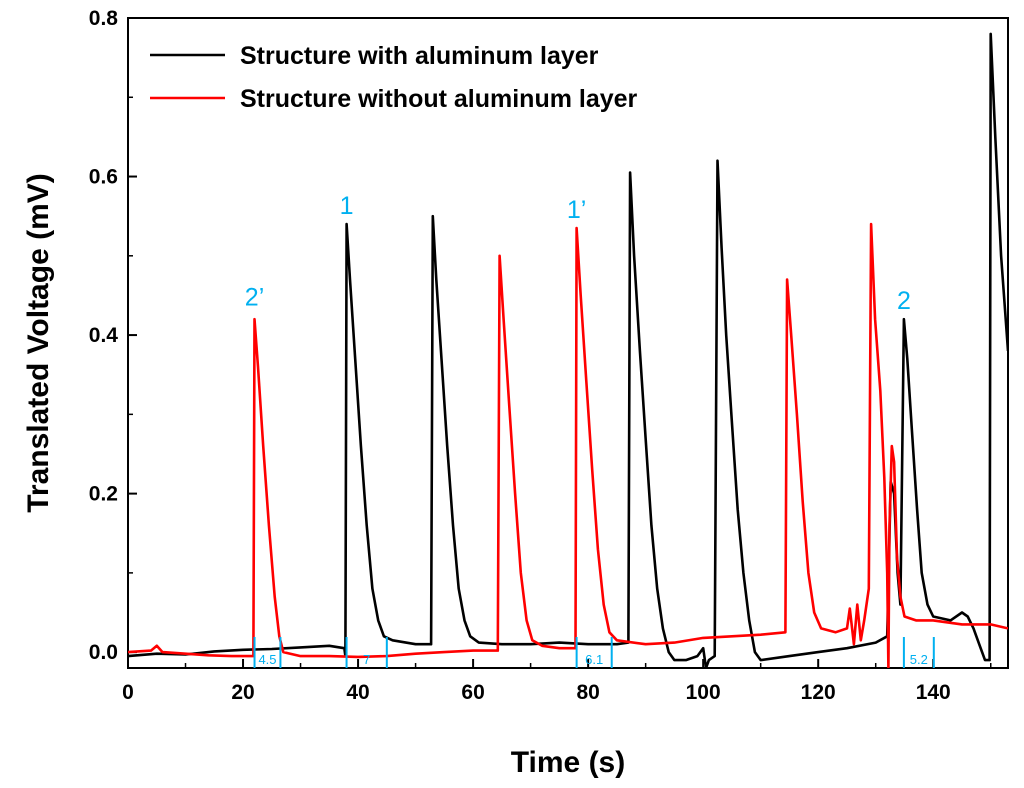 The width and height of the screenshot is (1024, 788). I want to click on x-axis-title: Time (s), so click(568, 762).